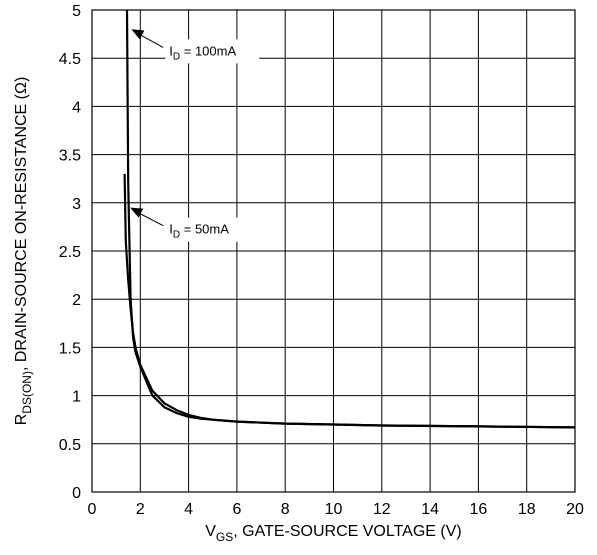 The image size is (597, 555). What do you see at coordinates (176, 235) in the screenshot?
I see `ann-50-label-sub: D` at bounding box center [176, 235].